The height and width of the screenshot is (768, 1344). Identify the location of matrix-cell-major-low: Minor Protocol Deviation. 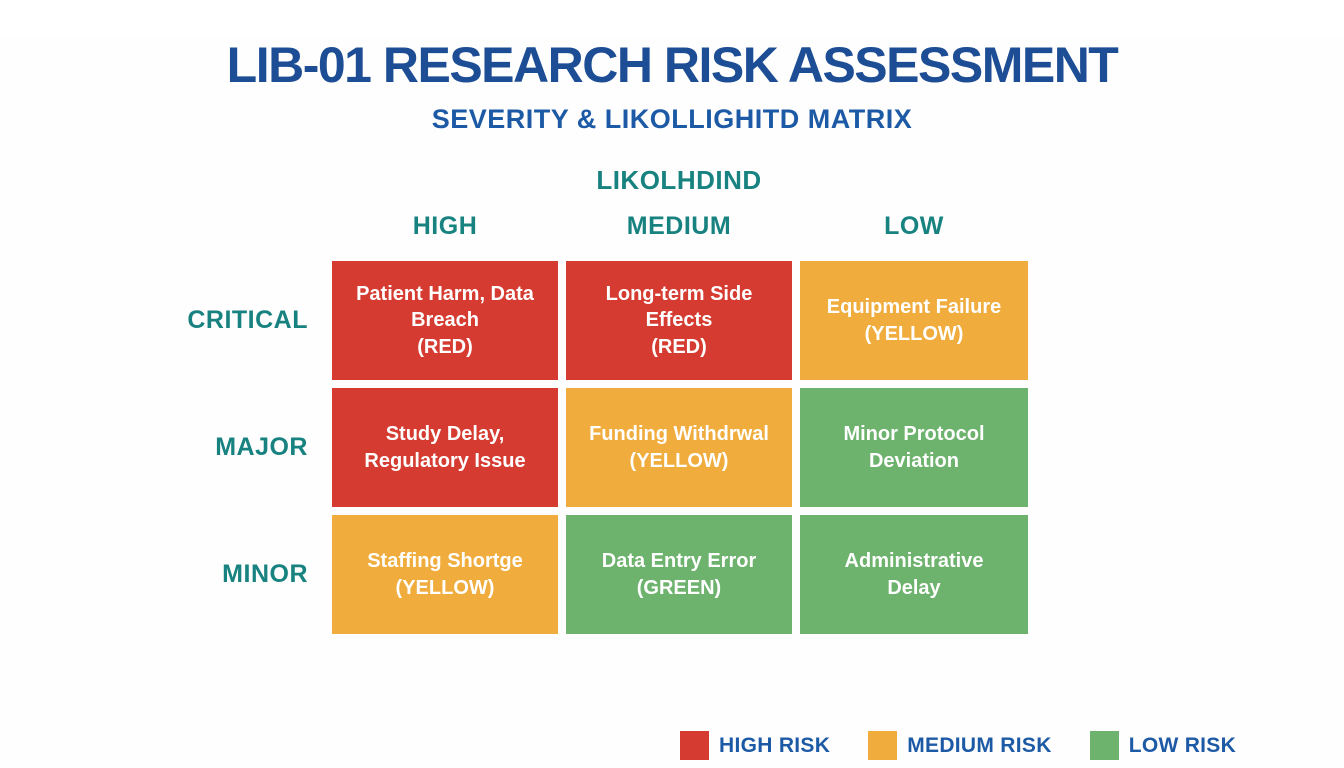
(914, 447).